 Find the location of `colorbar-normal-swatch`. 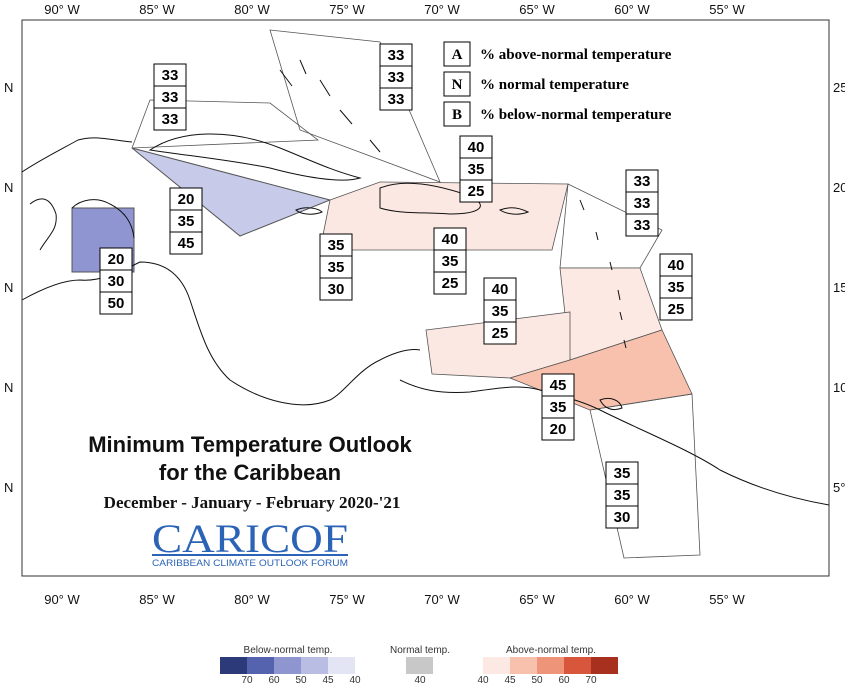

colorbar-normal-swatch is located at coordinates (419, 665).